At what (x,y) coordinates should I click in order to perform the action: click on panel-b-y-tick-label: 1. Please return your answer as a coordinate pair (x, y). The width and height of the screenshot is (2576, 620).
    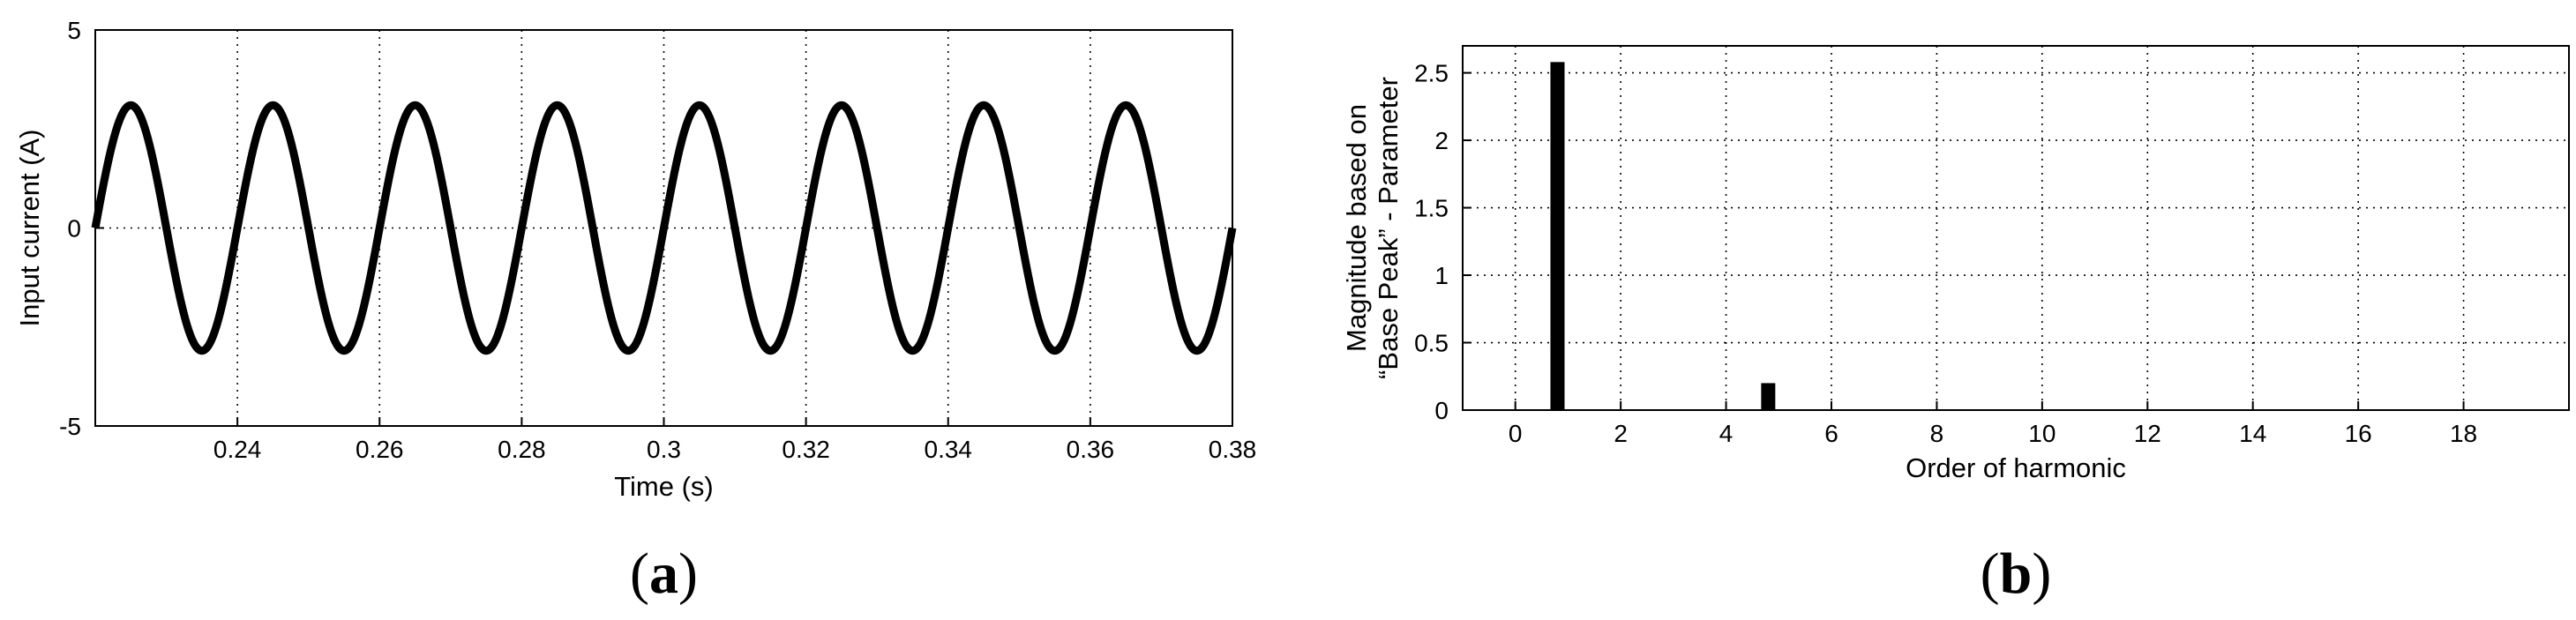
    Looking at the image, I should click on (1442, 275).